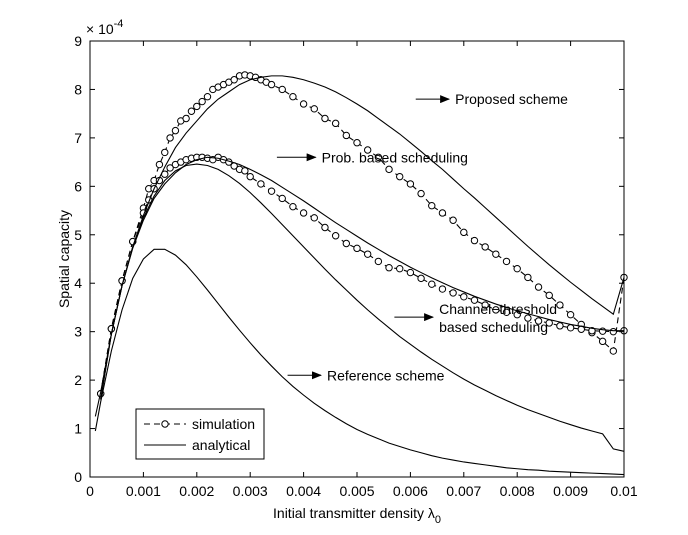 The height and width of the screenshot is (535, 688). Describe the element at coordinates (78, 235) in the screenshot. I see `y-tick-label: 5` at that location.